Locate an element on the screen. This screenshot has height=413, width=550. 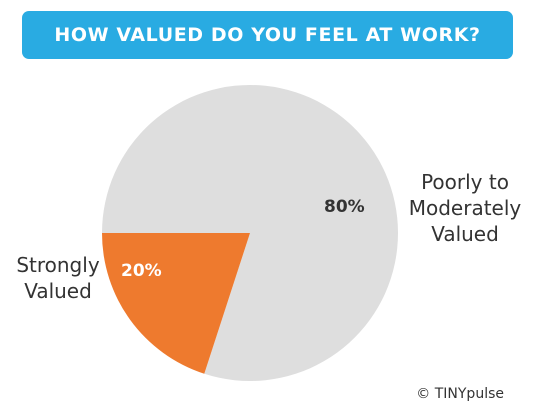
slice-label-poorly-to-moderately-valued: Poorly to Moderately Valued is located at coordinates (465, 208).